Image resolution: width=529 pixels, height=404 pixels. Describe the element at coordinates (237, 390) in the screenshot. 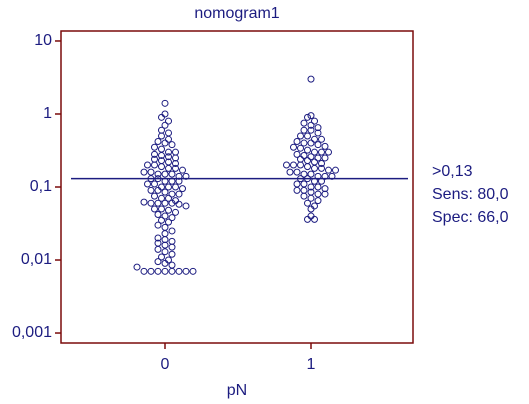

I see `x-axis-label: pN` at that location.